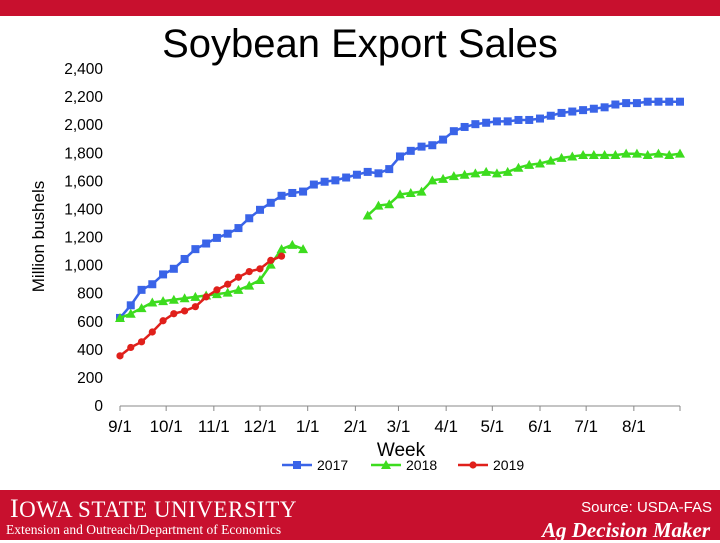 The width and height of the screenshot is (720, 543). I want to click on y-tick-label: 400, so click(90, 350).